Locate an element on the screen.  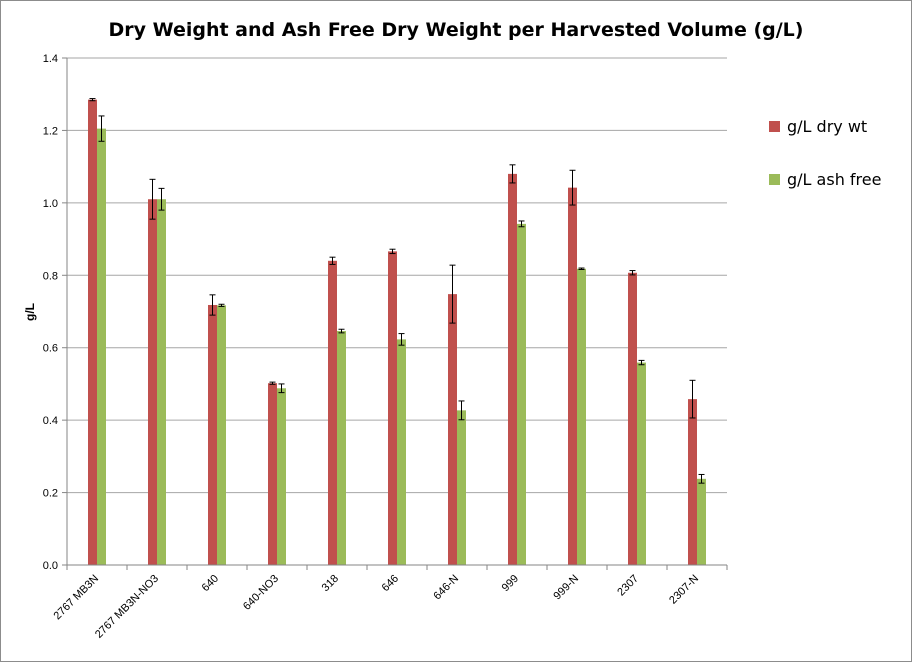
y-tick-label: 0.8 is located at coordinates (50, 276).